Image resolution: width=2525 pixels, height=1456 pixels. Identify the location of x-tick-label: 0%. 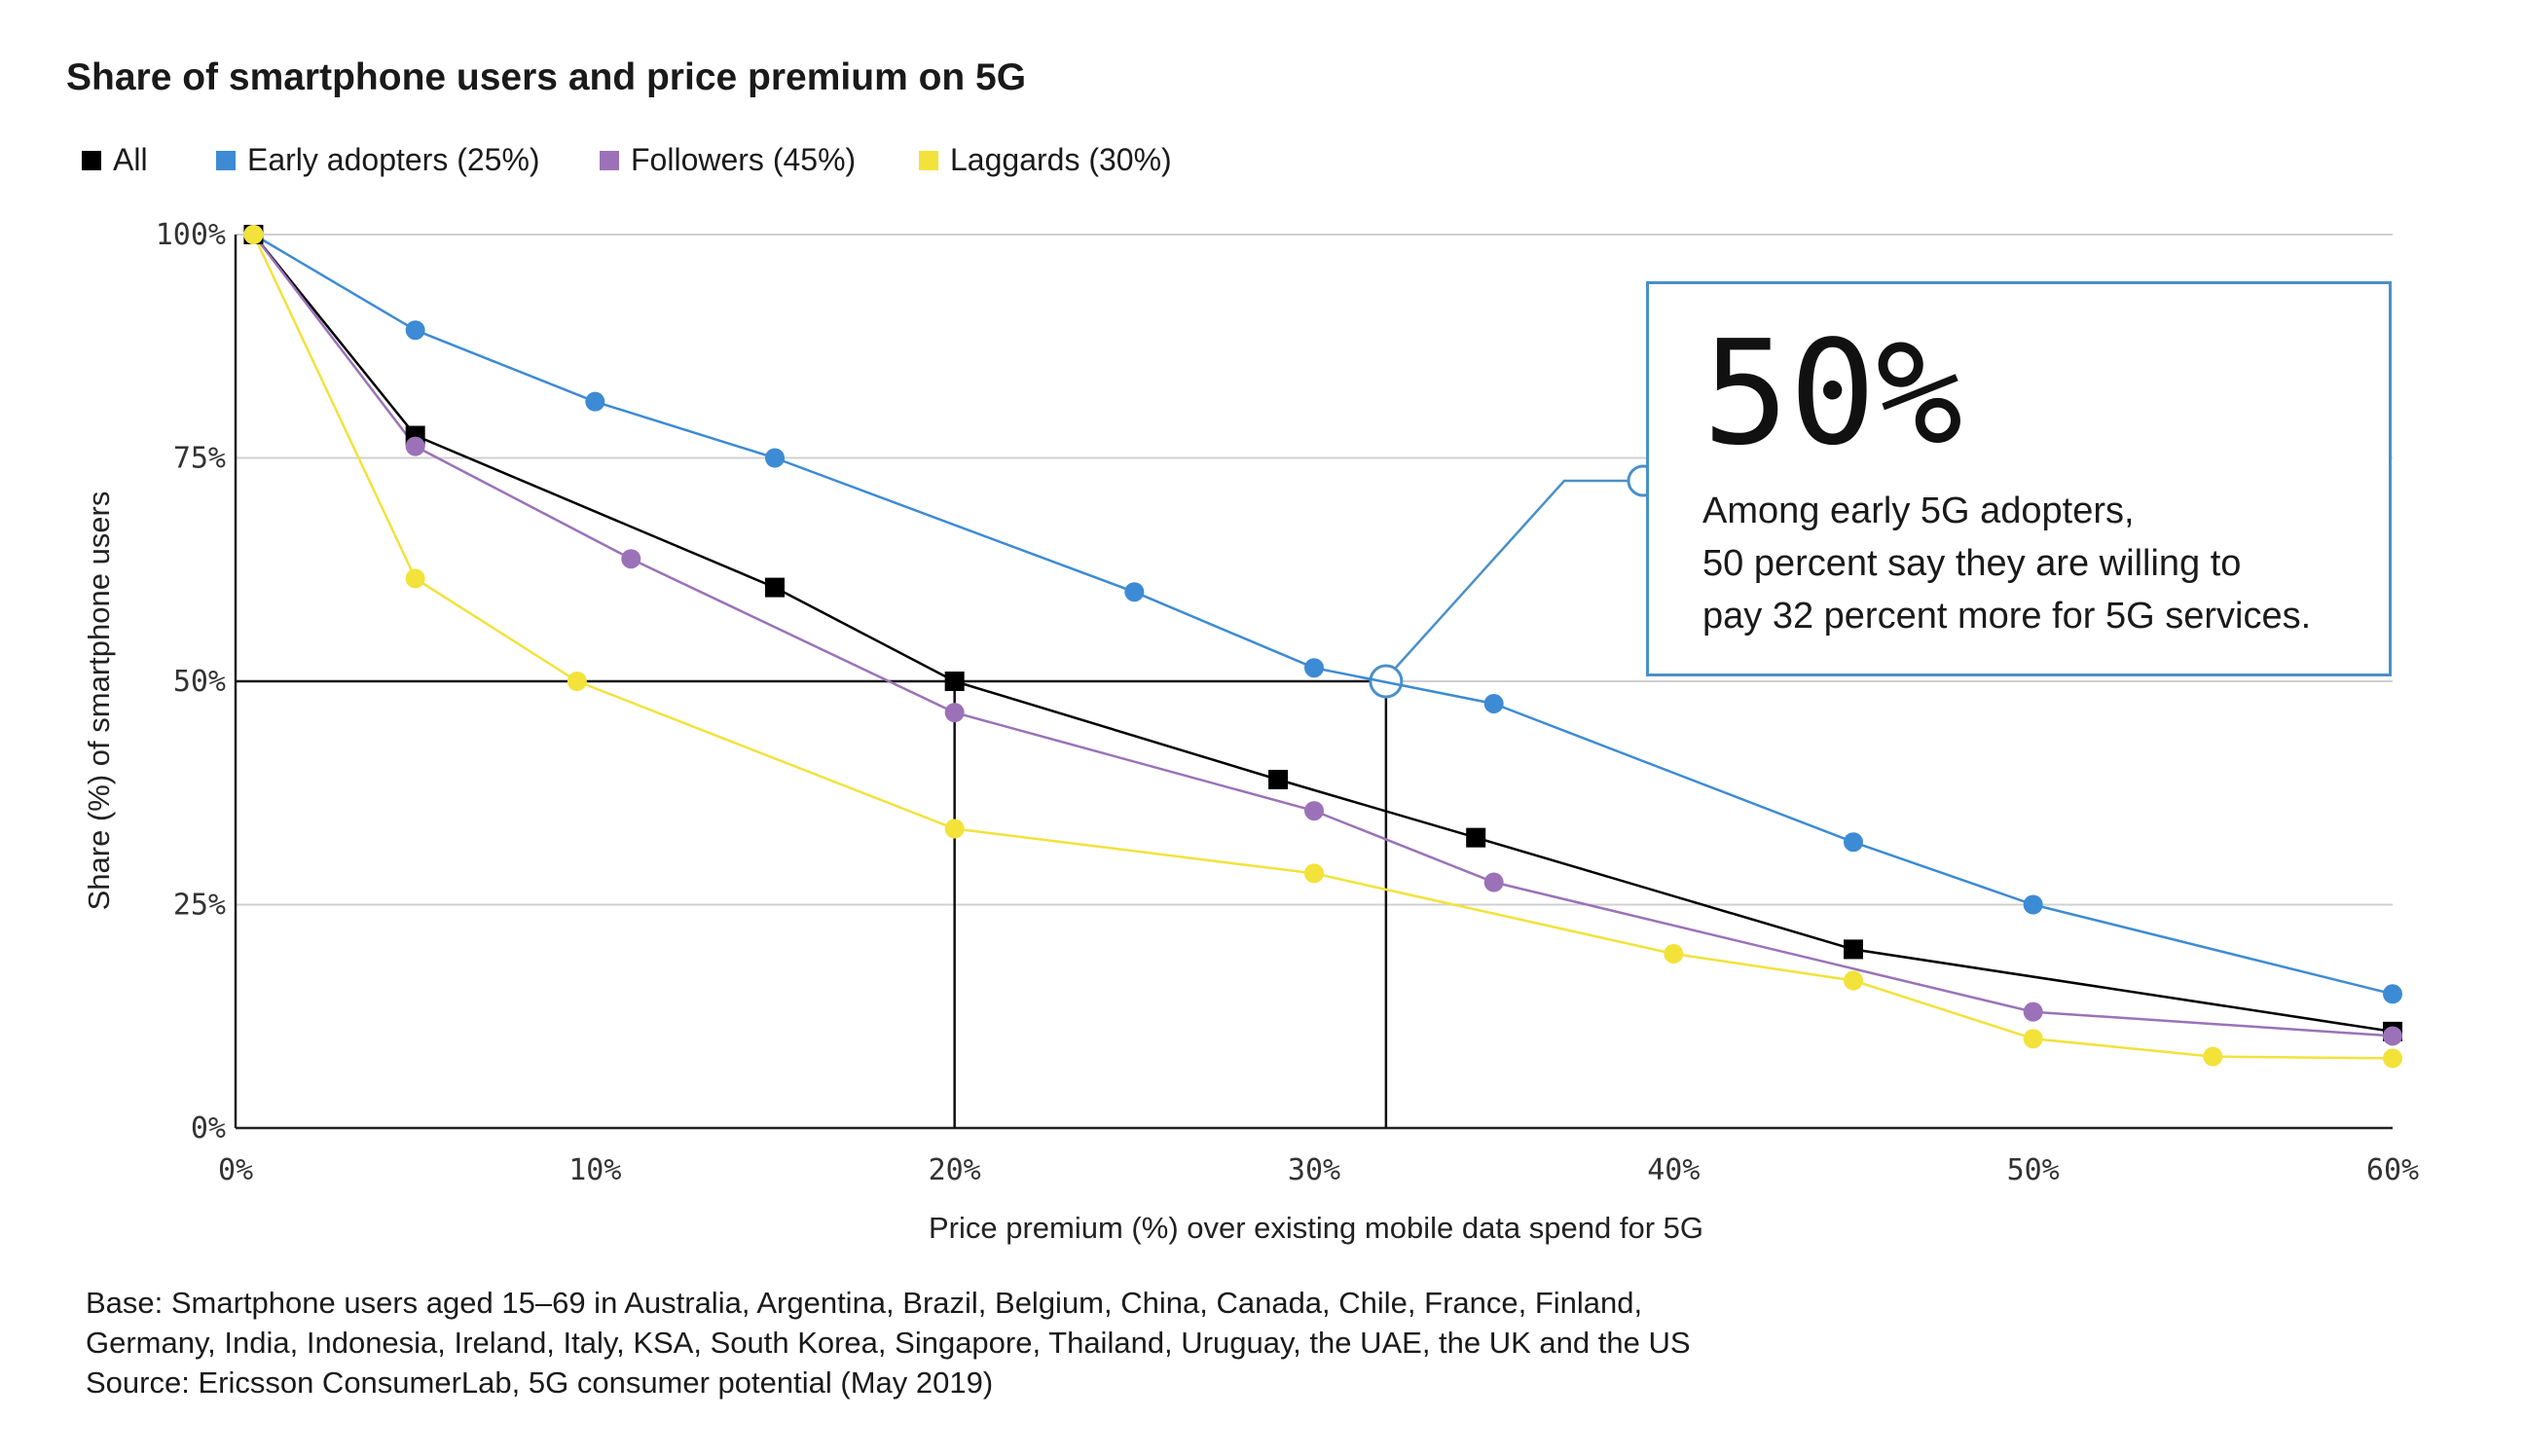
(235, 1170).